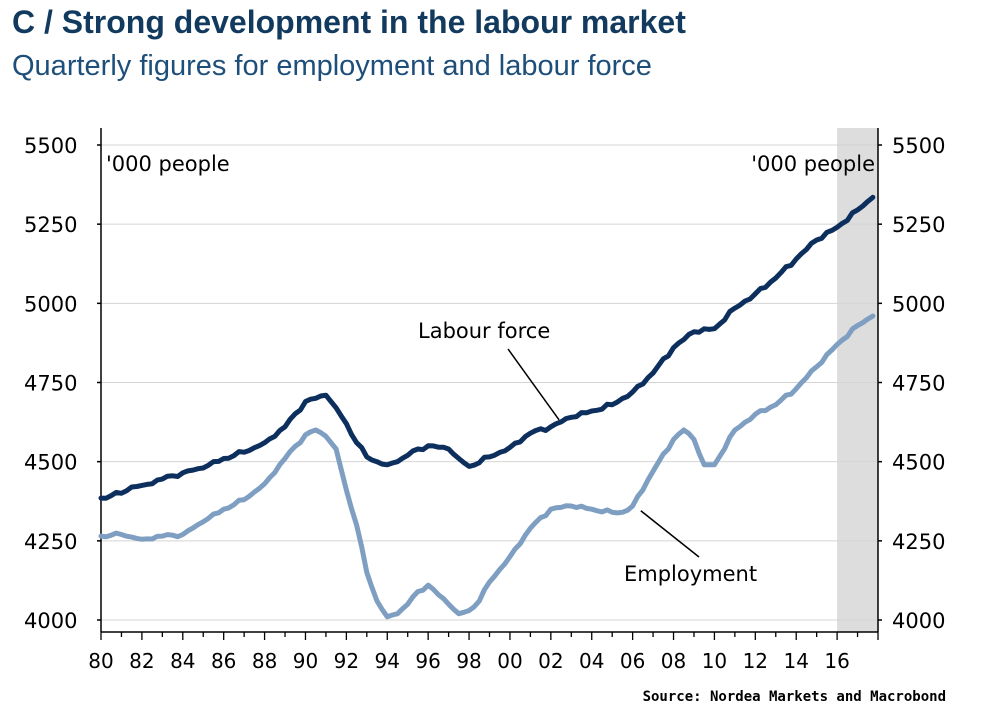 The image size is (982, 719). Describe the element at coordinates (714, 661) in the screenshot. I see `x-tick-label: 10` at that location.